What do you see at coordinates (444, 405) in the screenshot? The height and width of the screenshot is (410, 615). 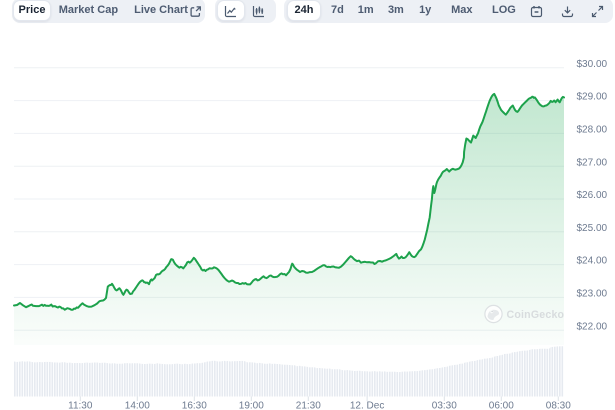 I see `svg-text: 03:30` at bounding box center [444, 405].